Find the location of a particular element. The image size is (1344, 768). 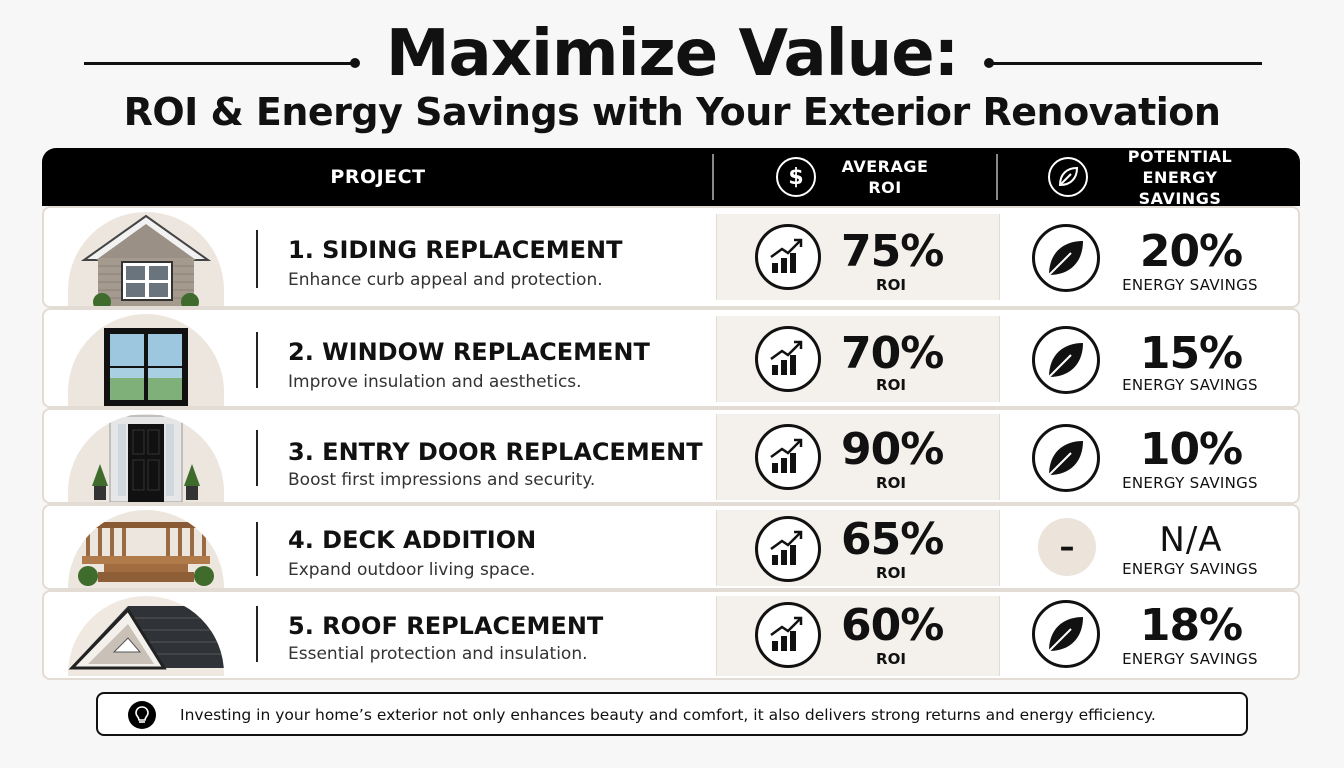

entry-door-illustration is located at coordinates (146, 458).